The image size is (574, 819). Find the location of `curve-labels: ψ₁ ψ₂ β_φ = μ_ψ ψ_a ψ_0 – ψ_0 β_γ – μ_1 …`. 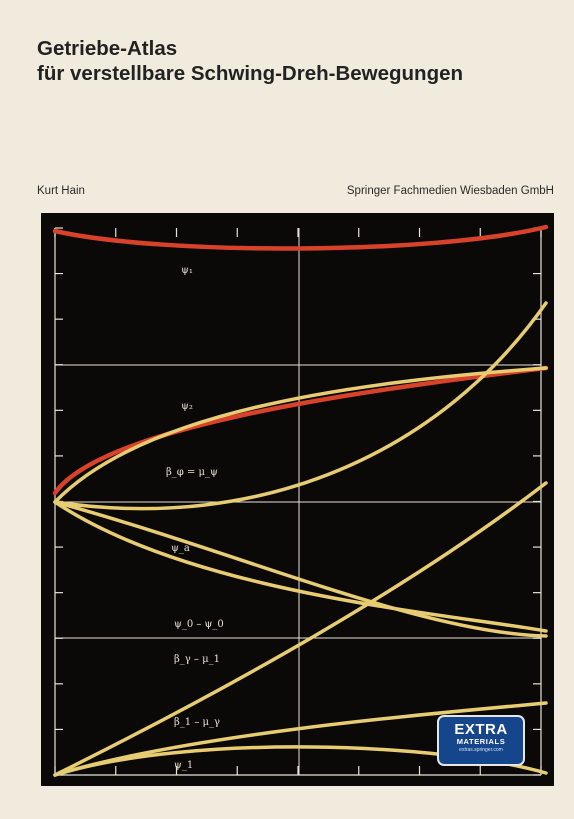

curve-labels: ψ₁ ψ₂ β_φ = μ_ψ ψ_a ψ_0 – ψ_0 β_γ – μ_1 … is located at coordinates (195, 518).